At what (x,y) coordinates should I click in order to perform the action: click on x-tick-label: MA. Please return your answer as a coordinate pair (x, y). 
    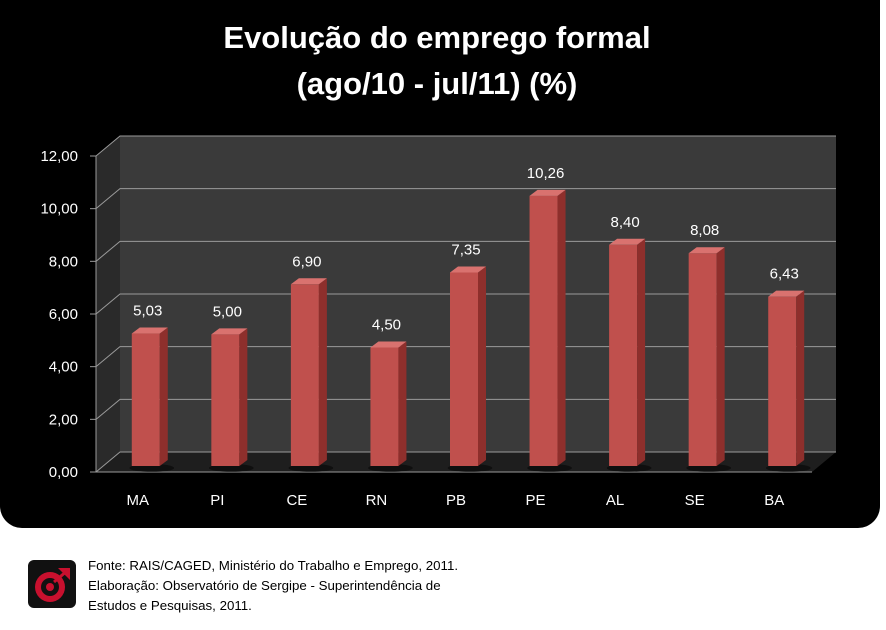
    Looking at the image, I should click on (138, 500).